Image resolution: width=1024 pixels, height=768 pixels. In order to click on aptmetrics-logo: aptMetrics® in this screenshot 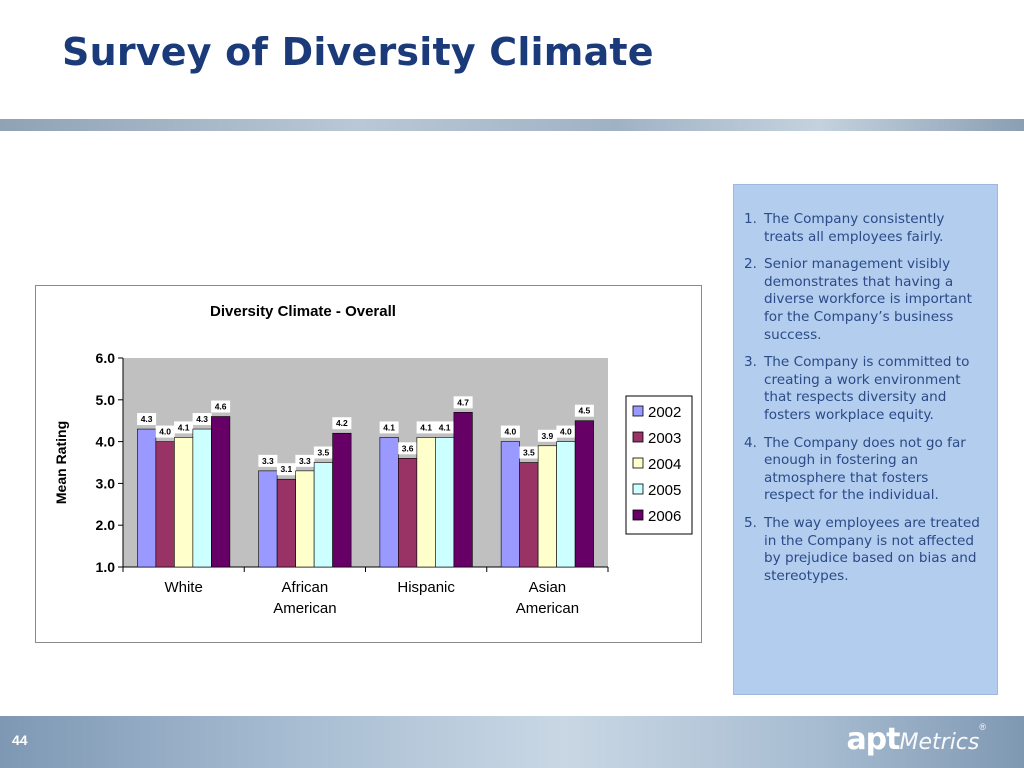, I will do `click(916, 739)`.